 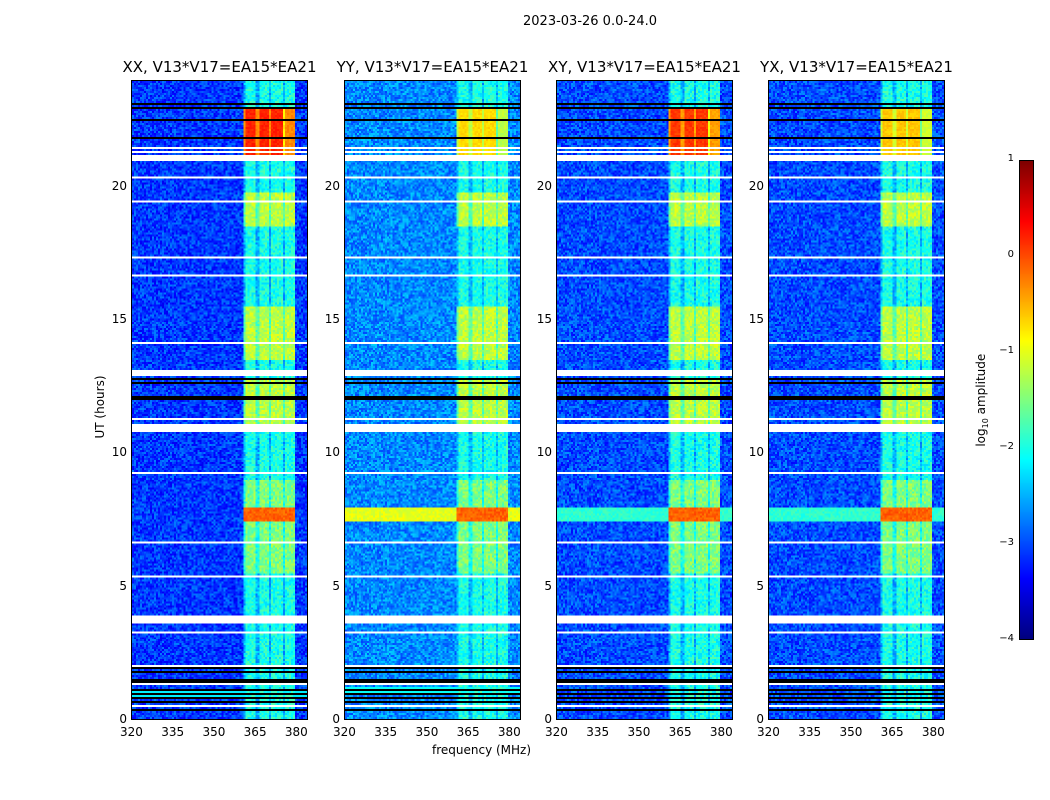 I want to click on panel-title: YX, V13*V17=EA15*EA21, so click(x=856, y=67).